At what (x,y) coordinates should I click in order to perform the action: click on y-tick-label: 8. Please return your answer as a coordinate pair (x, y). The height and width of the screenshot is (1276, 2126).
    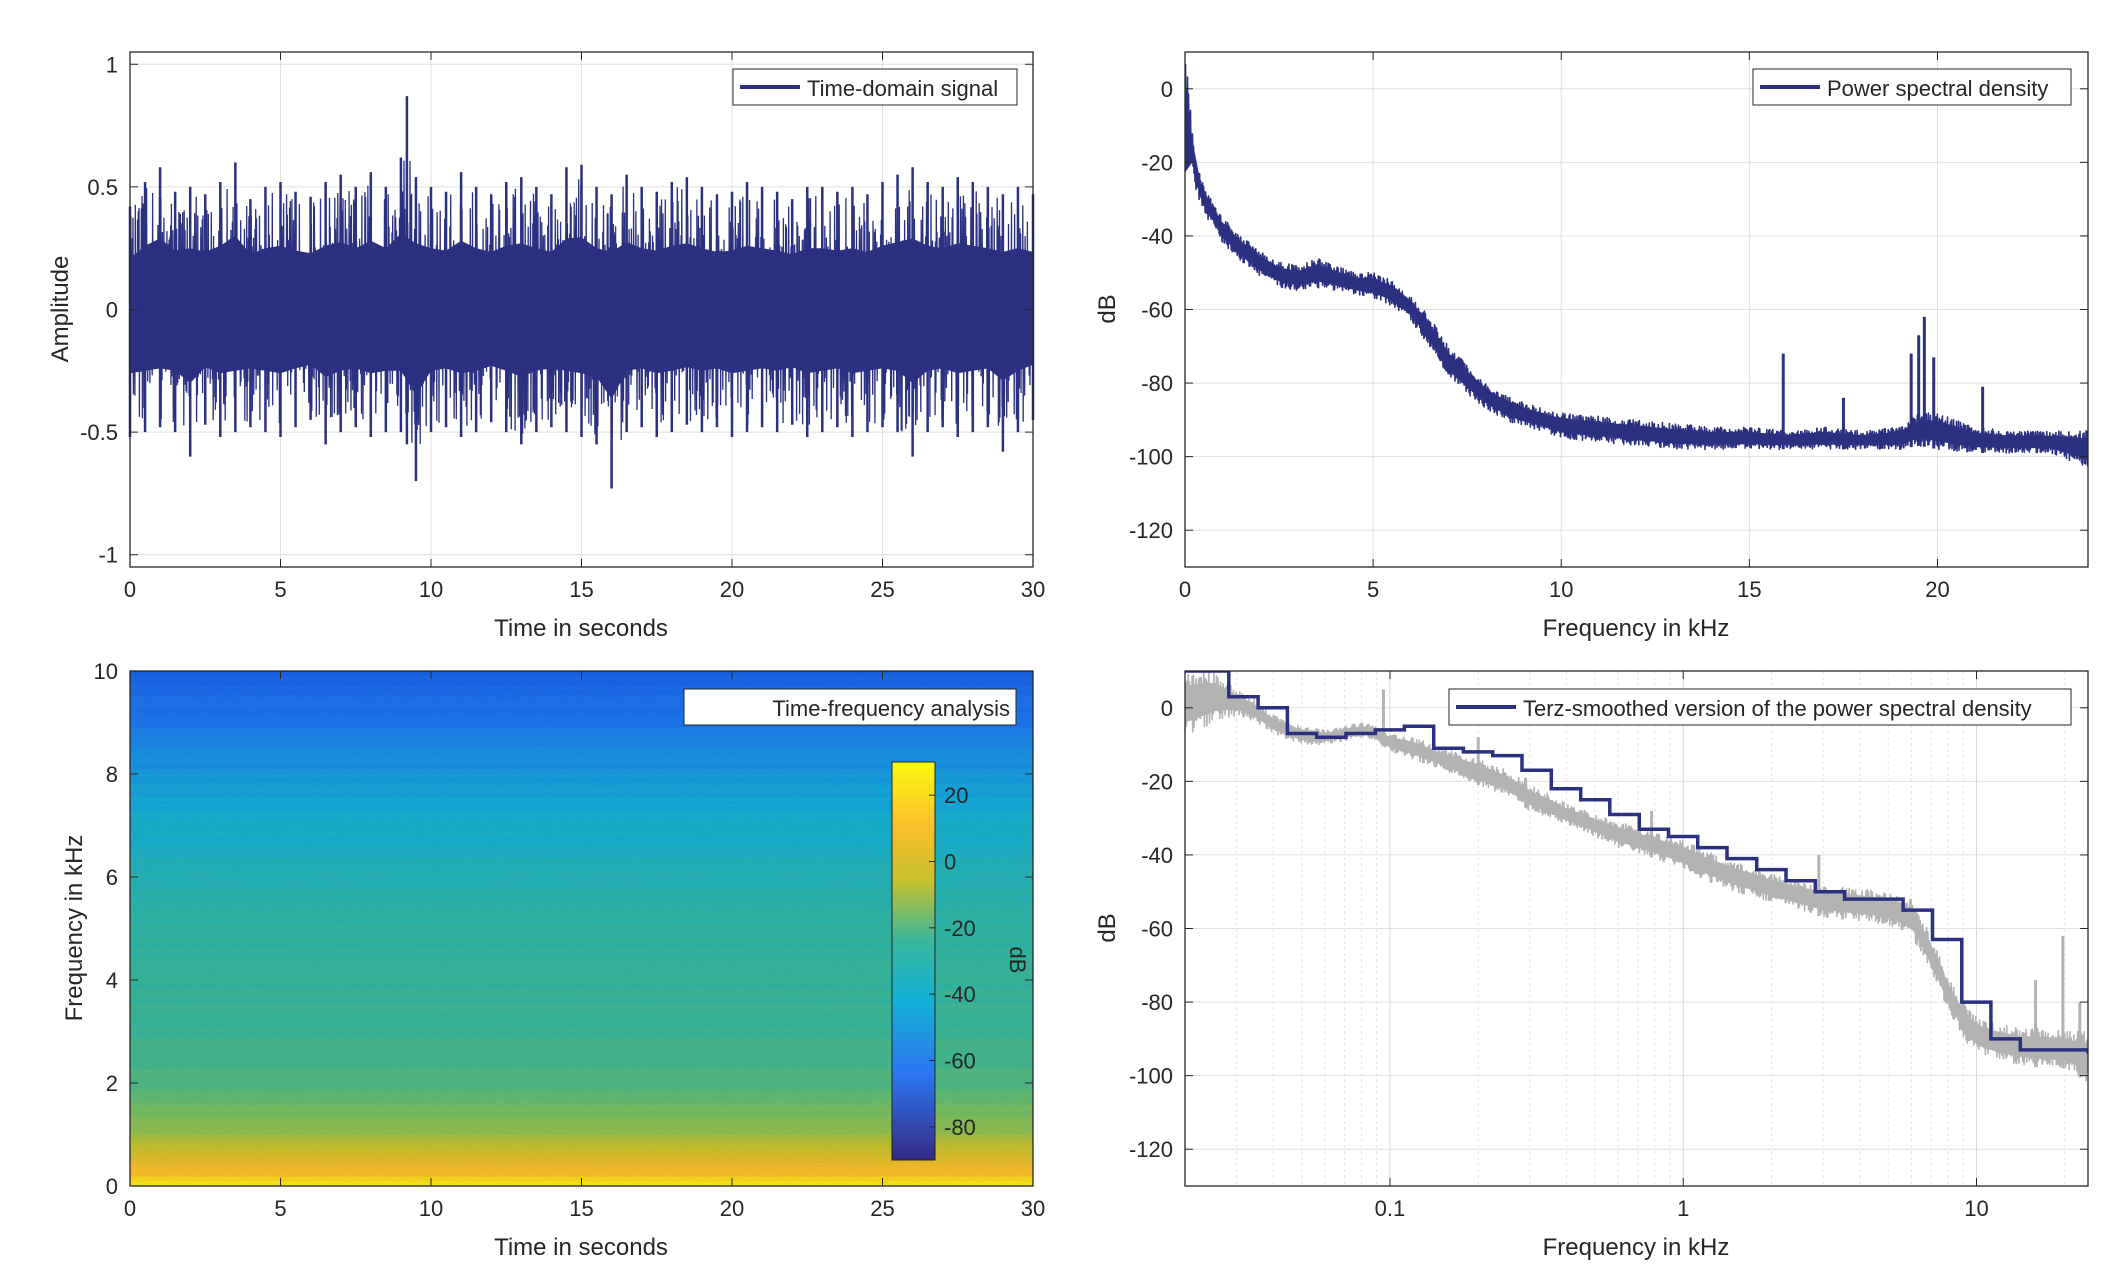
    Looking at the image, I should click on (112, 774).